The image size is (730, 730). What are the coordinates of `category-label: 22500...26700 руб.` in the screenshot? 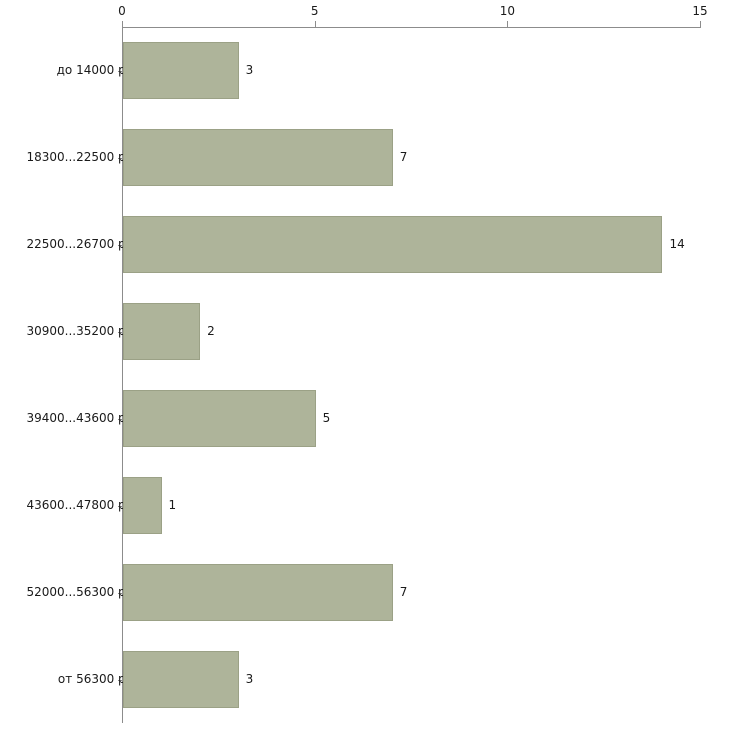 It's located at (85, 243).